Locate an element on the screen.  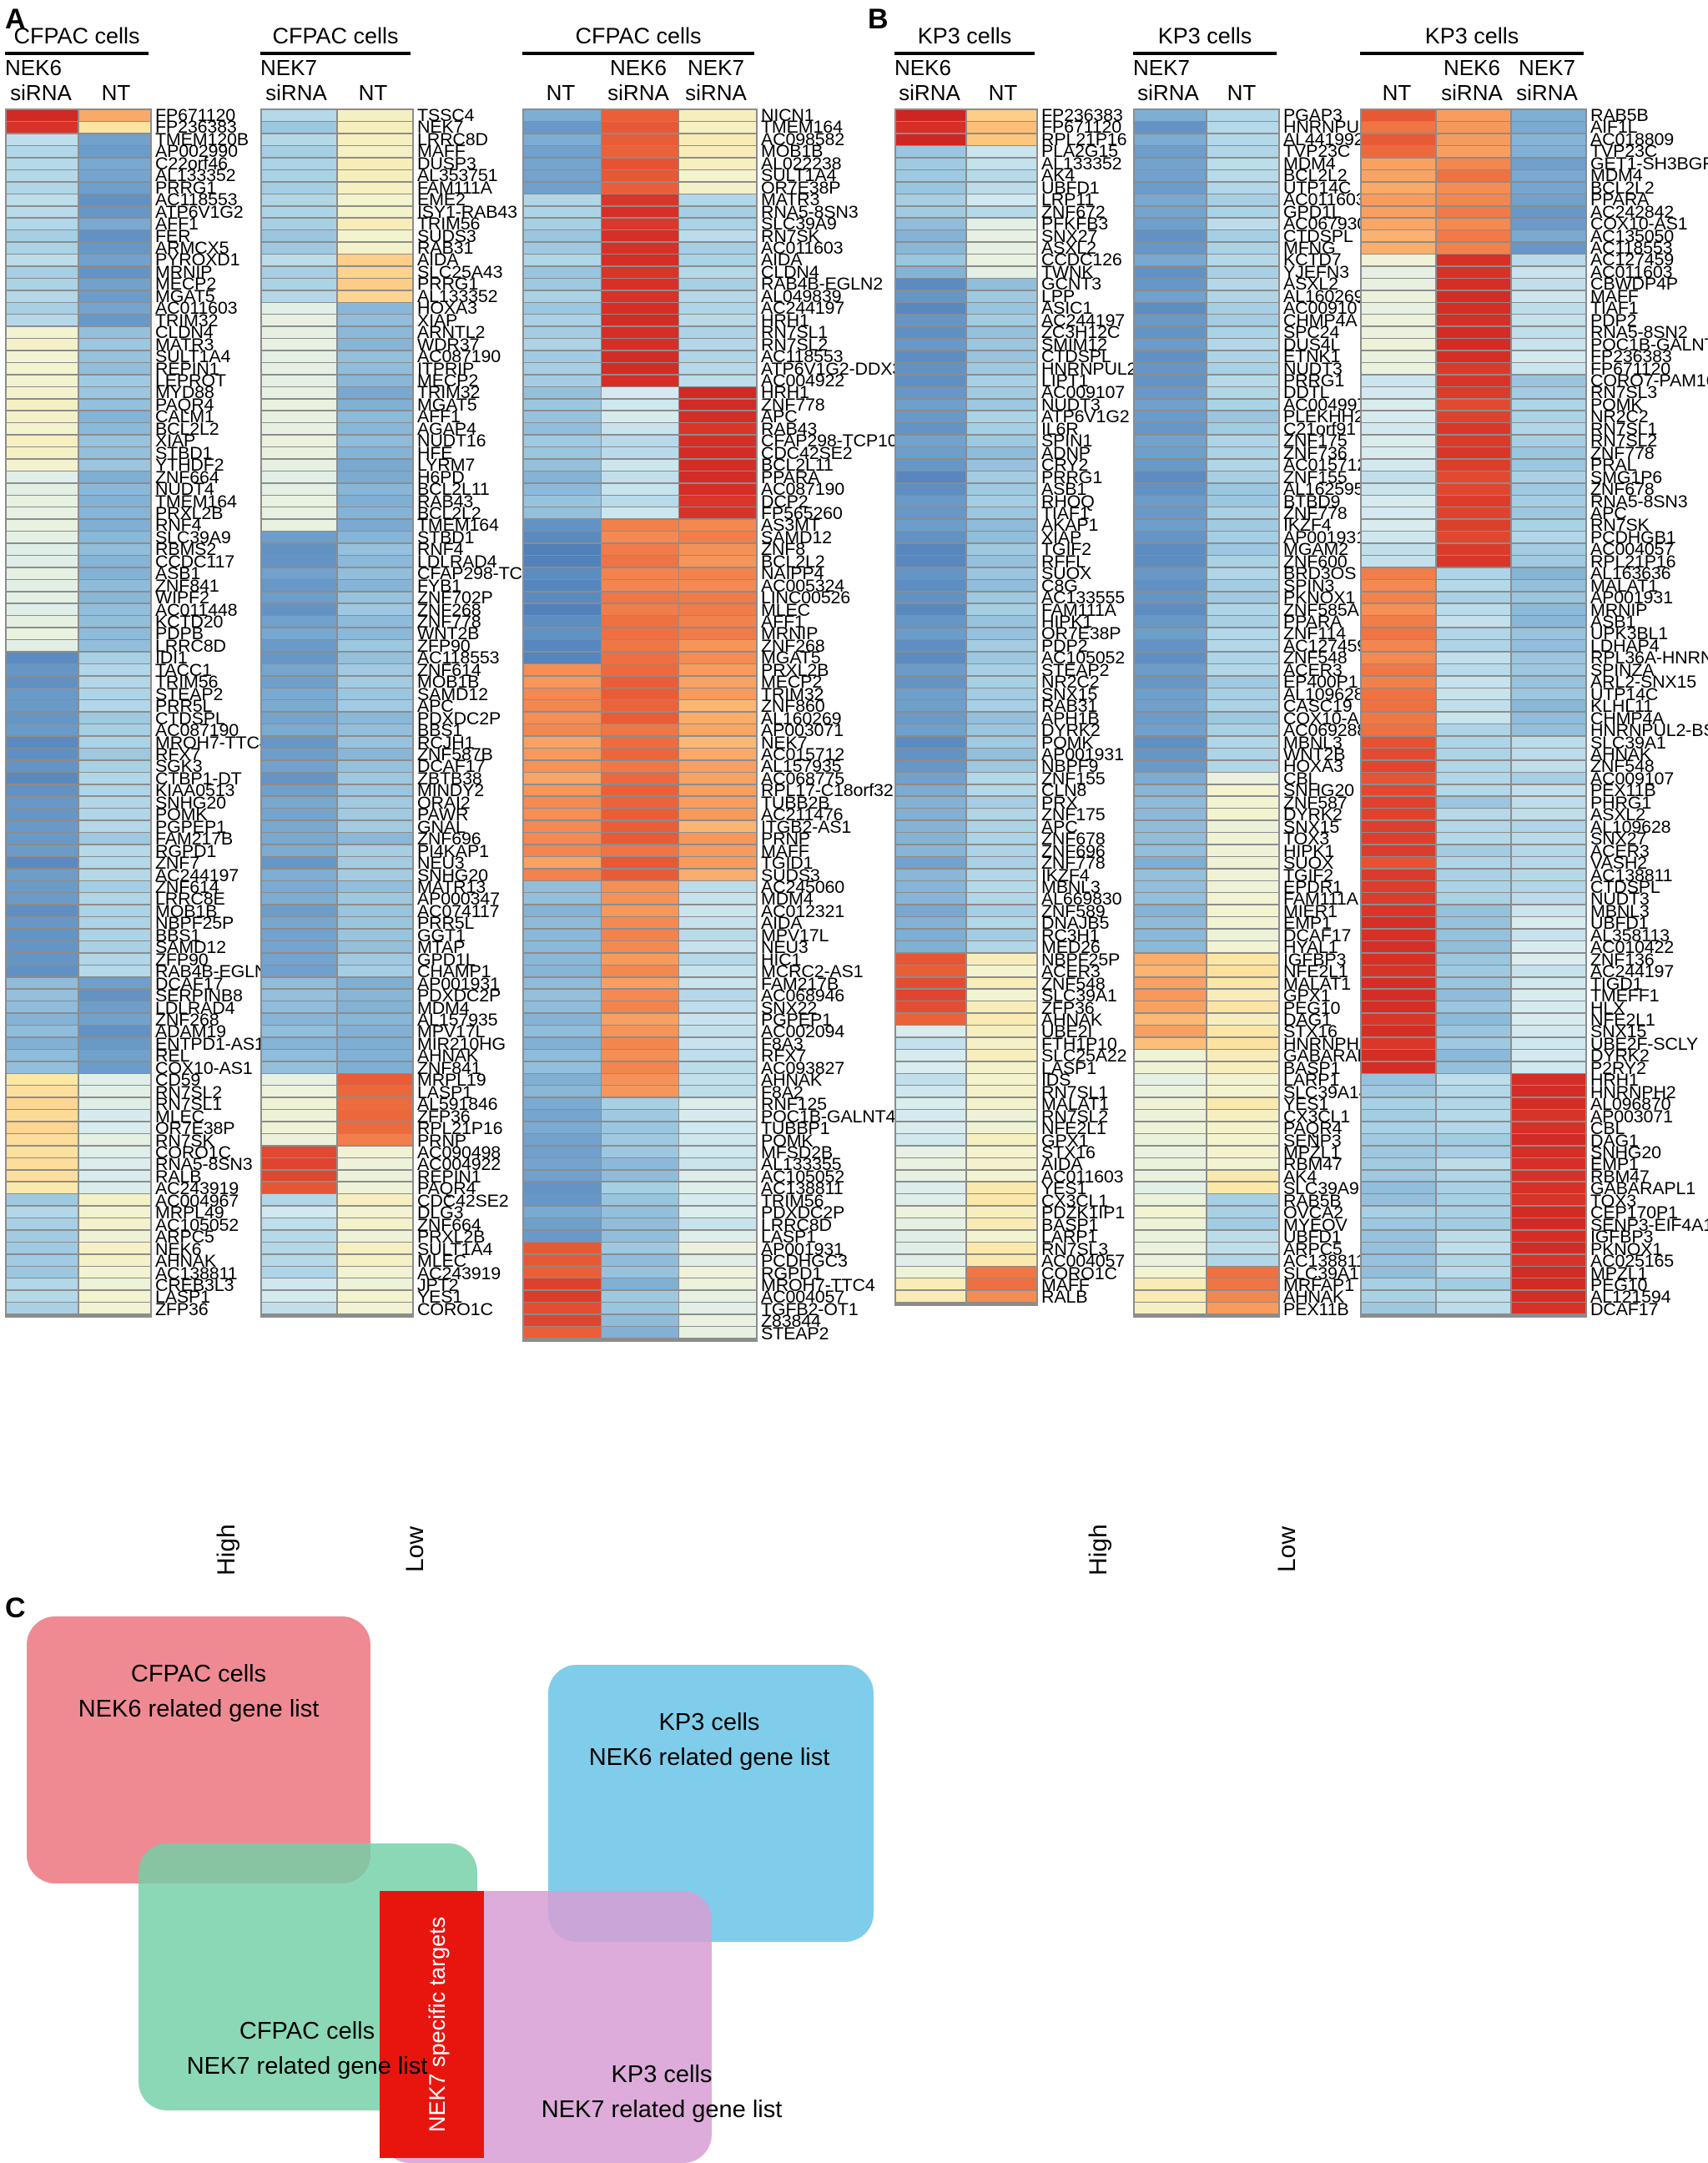
gene-label: DCAF17 is located at coordinates (451, 766).